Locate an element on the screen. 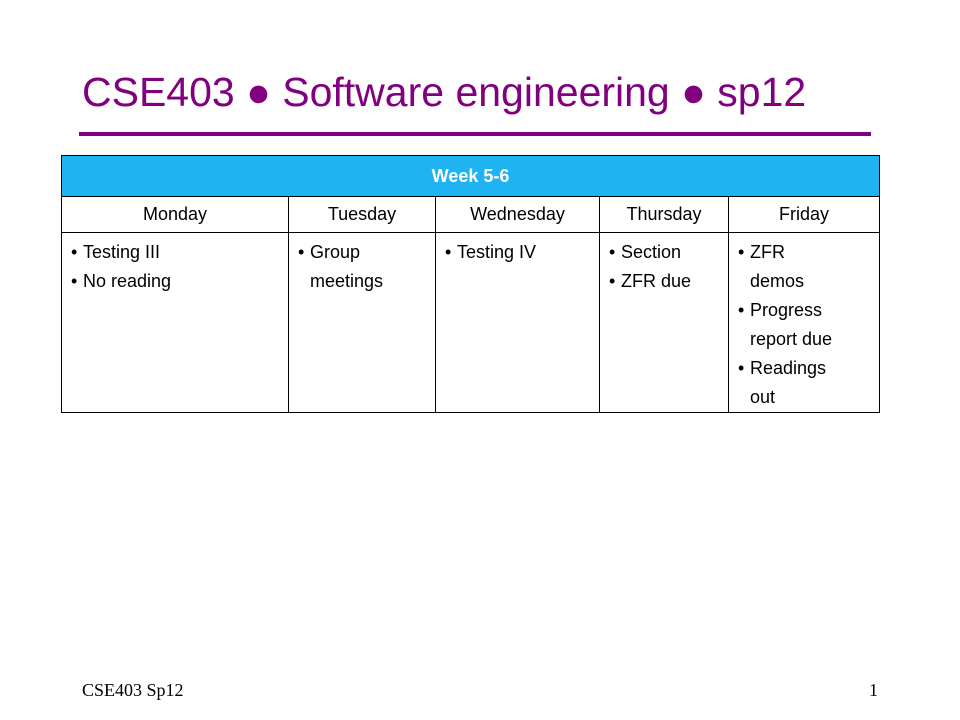 The width and height of the screenshot is (960, 720). week-label: Week 5-6 is located at coordinates (470, 176).